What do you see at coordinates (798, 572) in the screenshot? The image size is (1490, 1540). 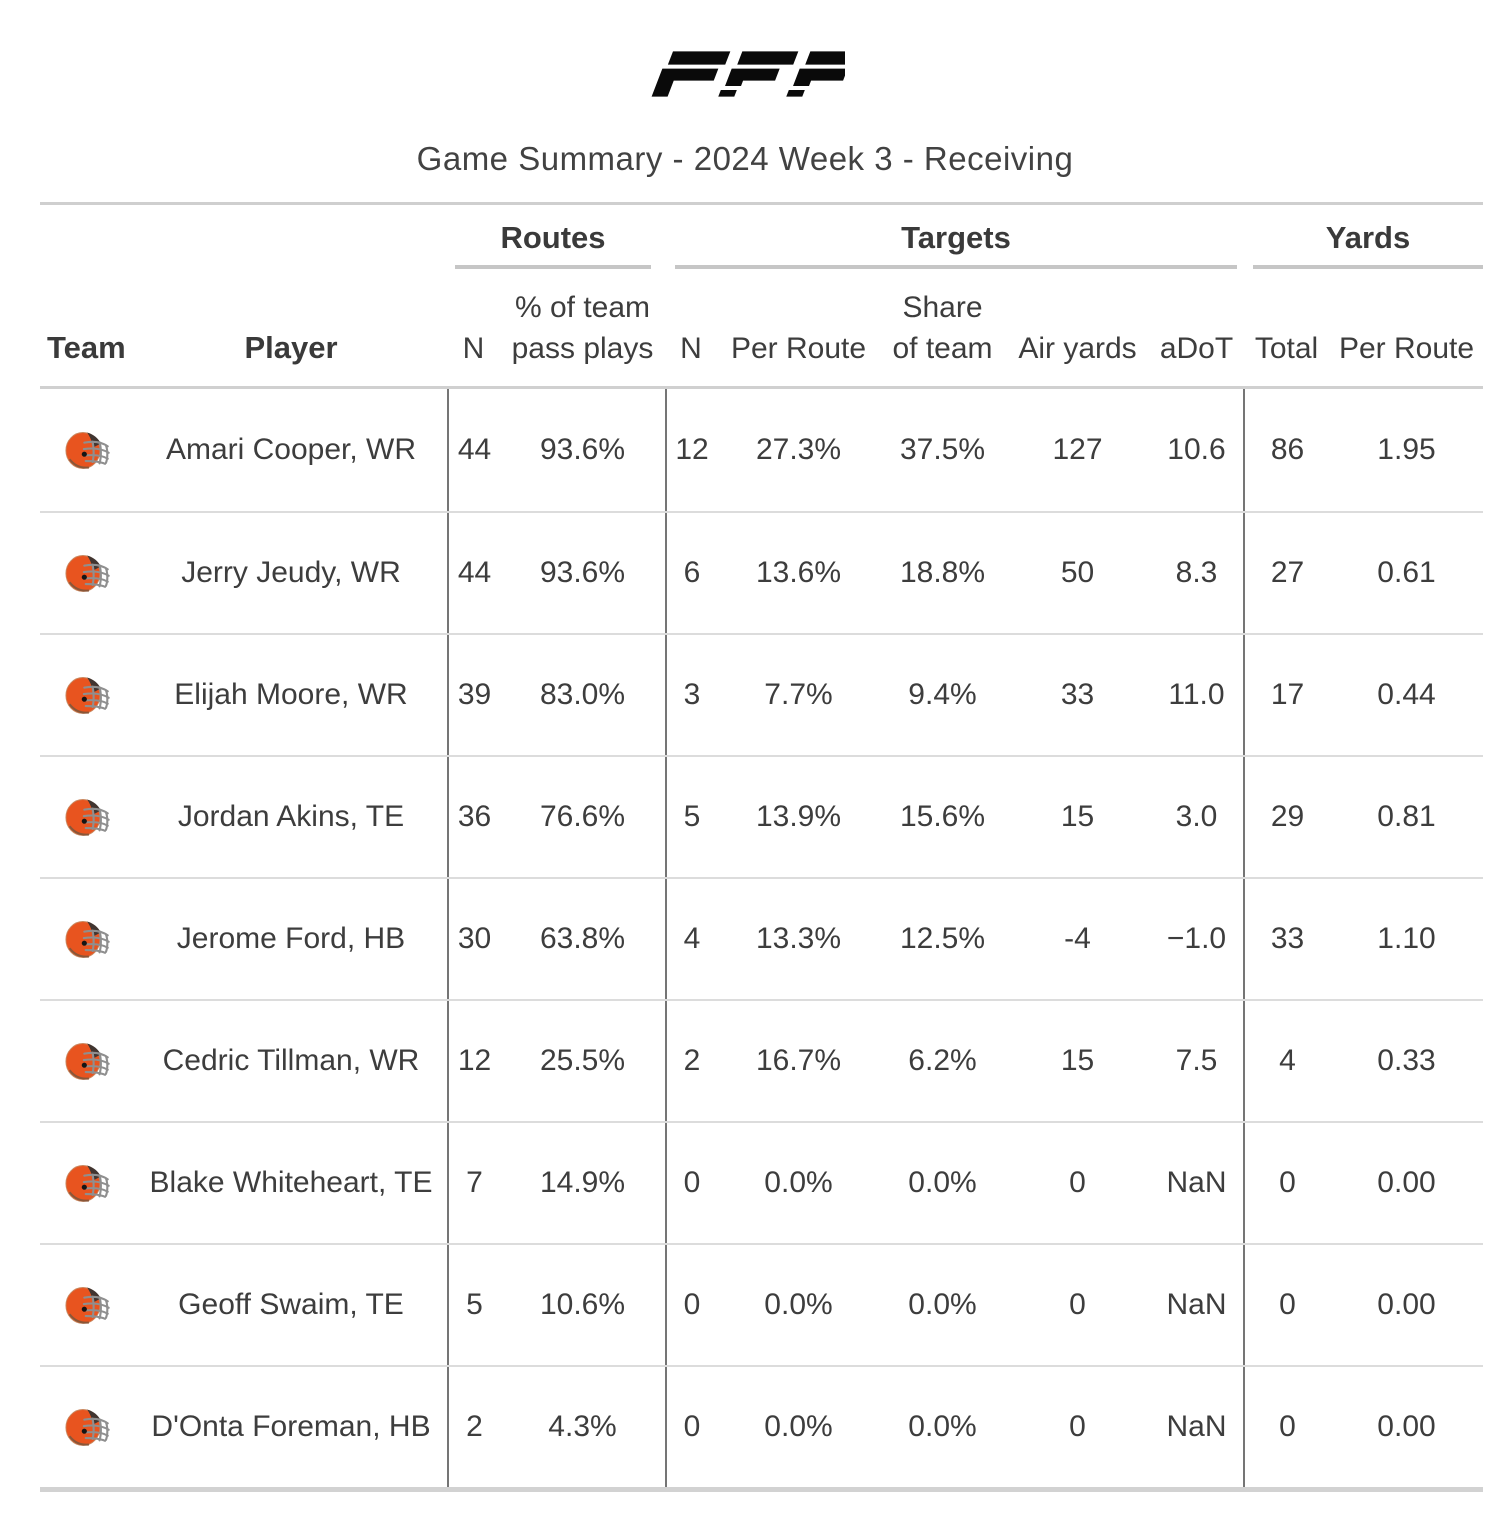 I see `targets-per-route-value: 13.6%` at bounding box center [798, 572].